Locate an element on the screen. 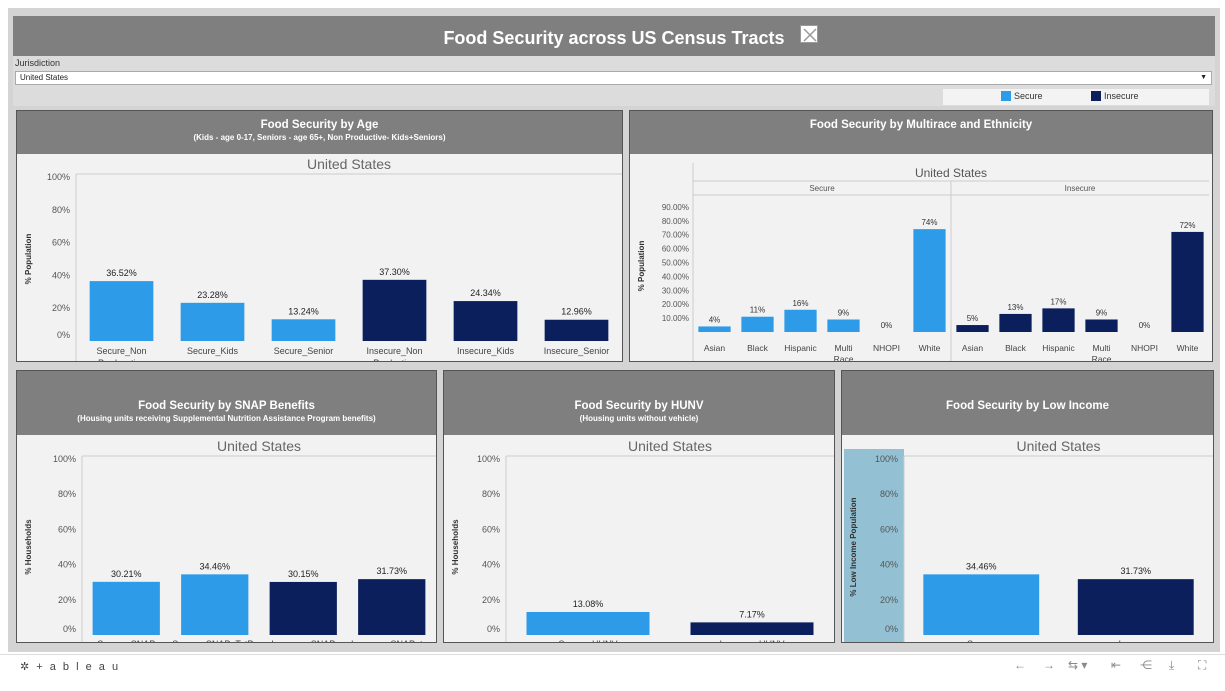 Image resolution: width=1225 pixels, height=691 pixels. snap-category-label: Insecure_SNAP is located at coordinates (303, 641).